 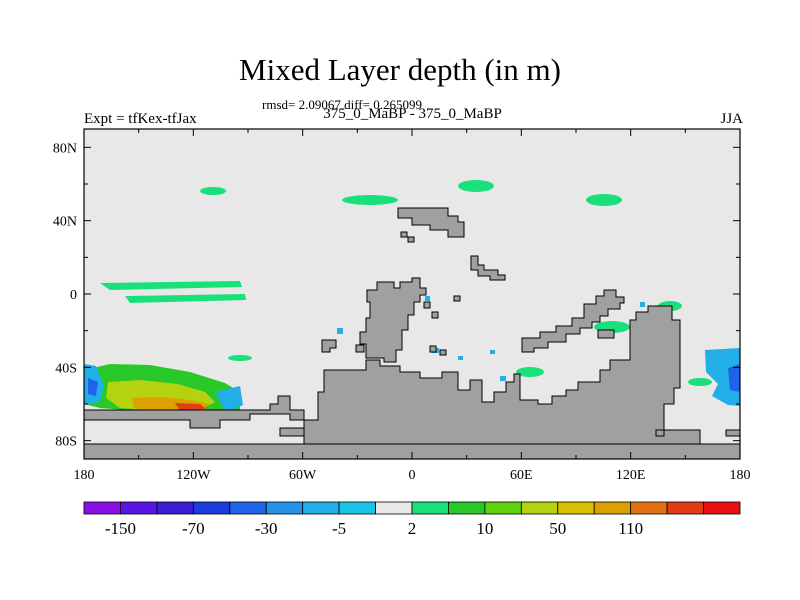 I want to click on stats-label: rmsd= 2.09067 diff= 0.265099, so click(x=342, y=104).